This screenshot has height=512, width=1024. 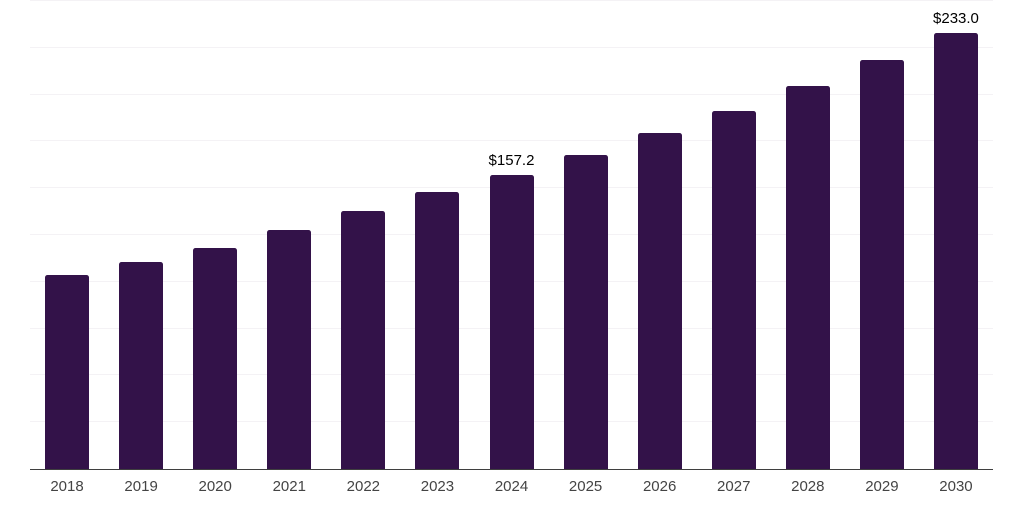 I want to click on bar-slot: $233.0, so click(x=956, y=235).